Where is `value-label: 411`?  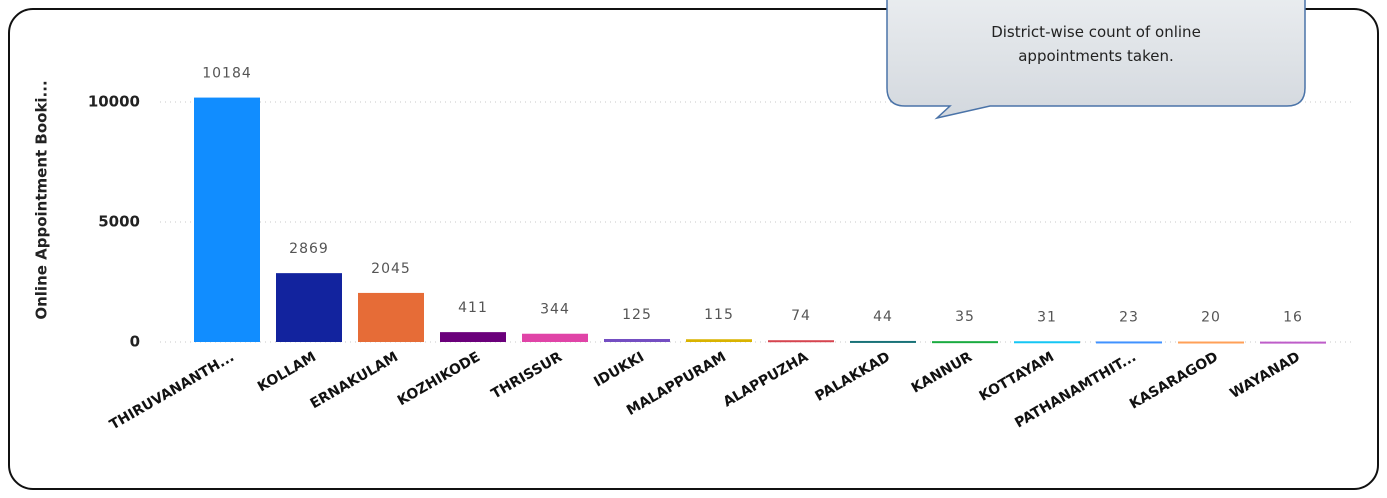
value-label: 411 is located at coordinates (473, 308).